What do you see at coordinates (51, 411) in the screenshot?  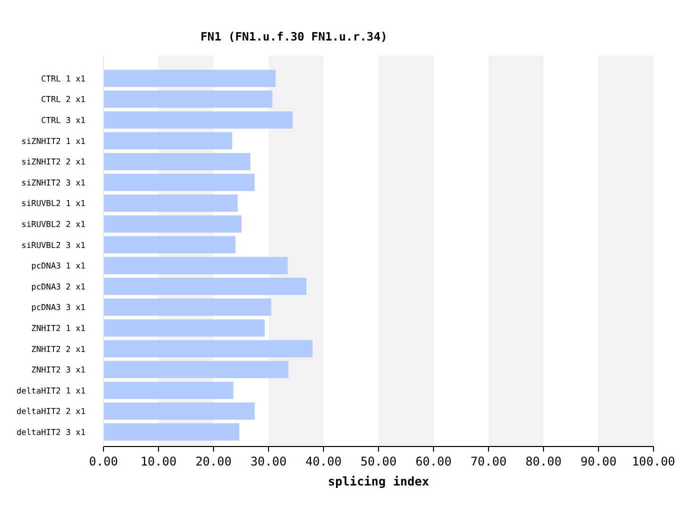 I see `y-tick-label: deltaHIT2 2 x1` at bounding box center [51, 411].